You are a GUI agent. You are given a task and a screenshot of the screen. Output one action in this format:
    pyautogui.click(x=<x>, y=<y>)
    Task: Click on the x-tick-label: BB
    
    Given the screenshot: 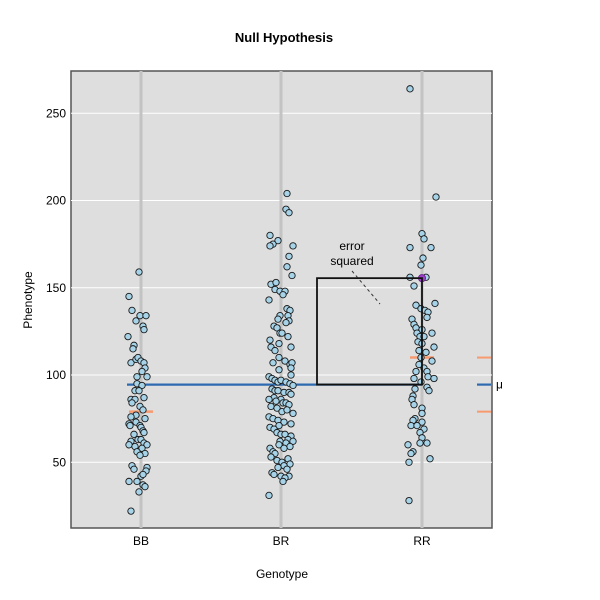 What is the action you would take?
    pyautogui.click(x=141, y=541)
    